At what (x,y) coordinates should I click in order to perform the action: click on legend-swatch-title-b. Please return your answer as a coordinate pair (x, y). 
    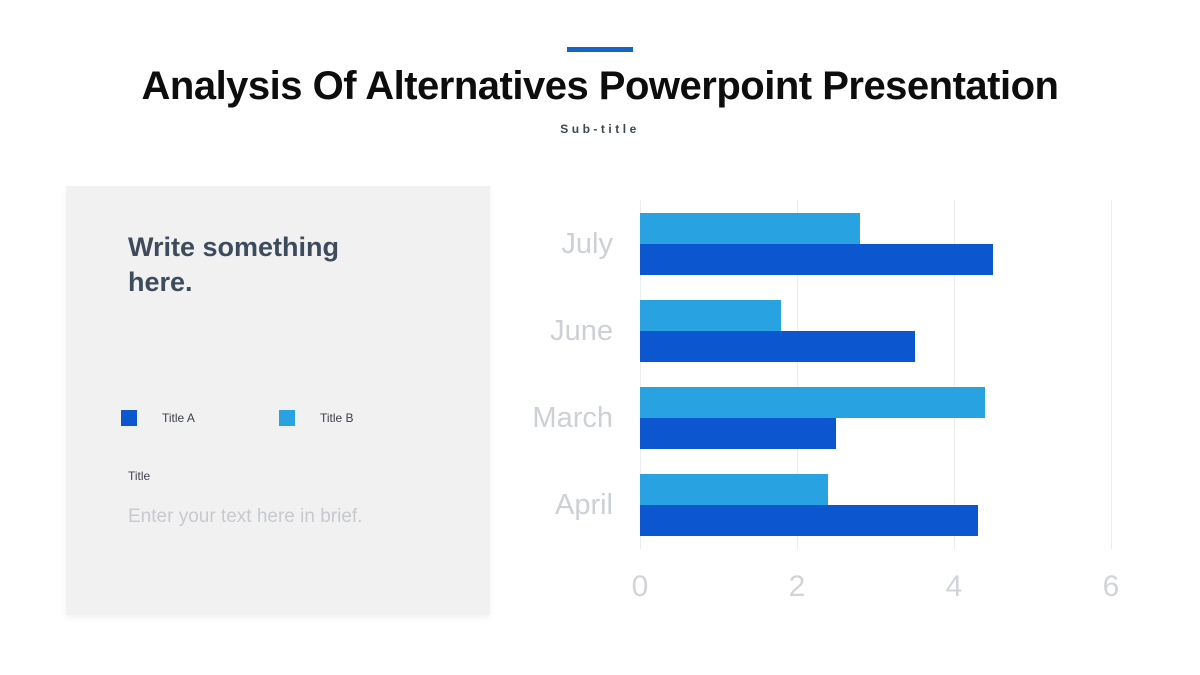
    Looking at the image, I should click on (287, 418).